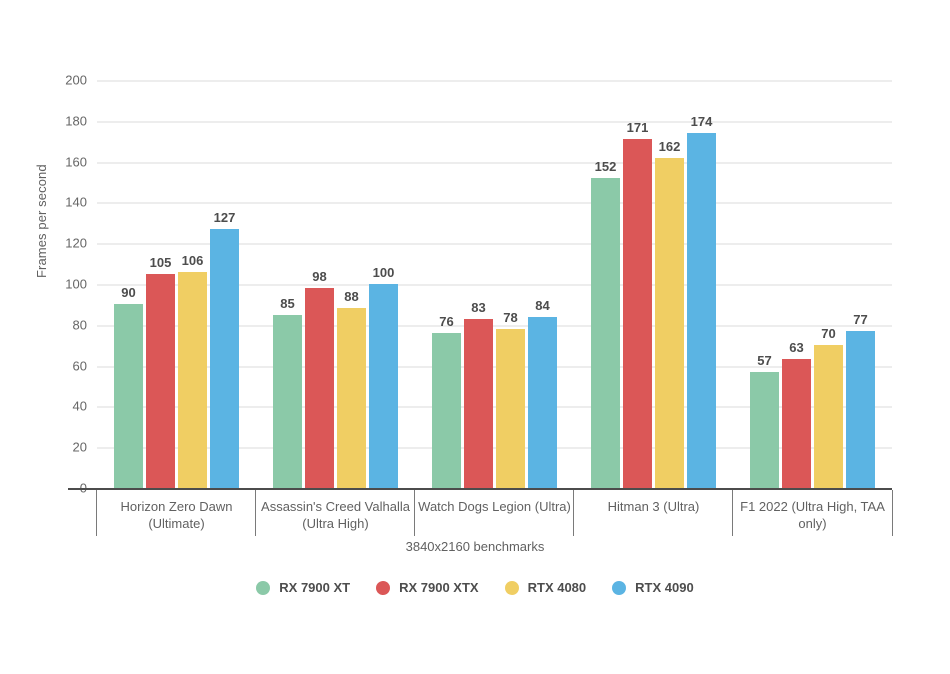 Image resolution: width=950 pixels, height=674 pixels. I want to click on bar-value-label: 106, so click(192, 260).